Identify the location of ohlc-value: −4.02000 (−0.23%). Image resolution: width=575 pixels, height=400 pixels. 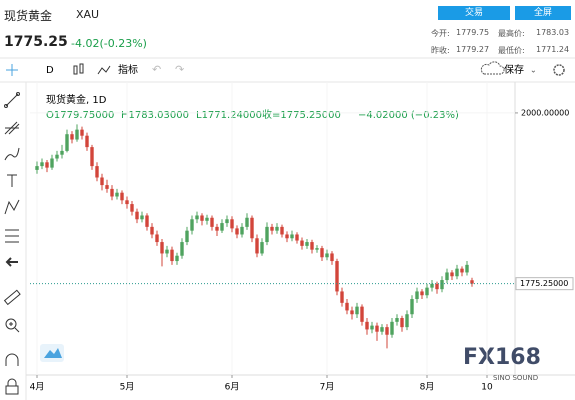
(408, 115).